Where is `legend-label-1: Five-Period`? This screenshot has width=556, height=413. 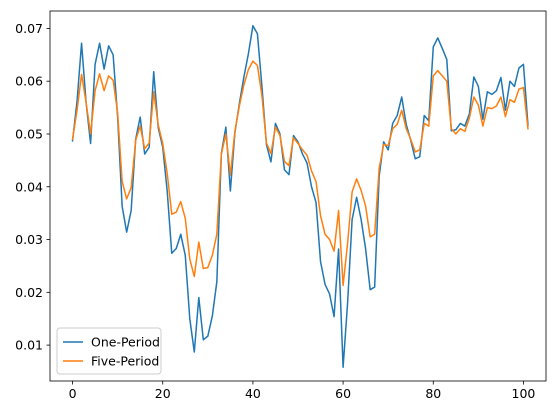 legend-label-1: Five-Period is located at coordinates (125, 361).